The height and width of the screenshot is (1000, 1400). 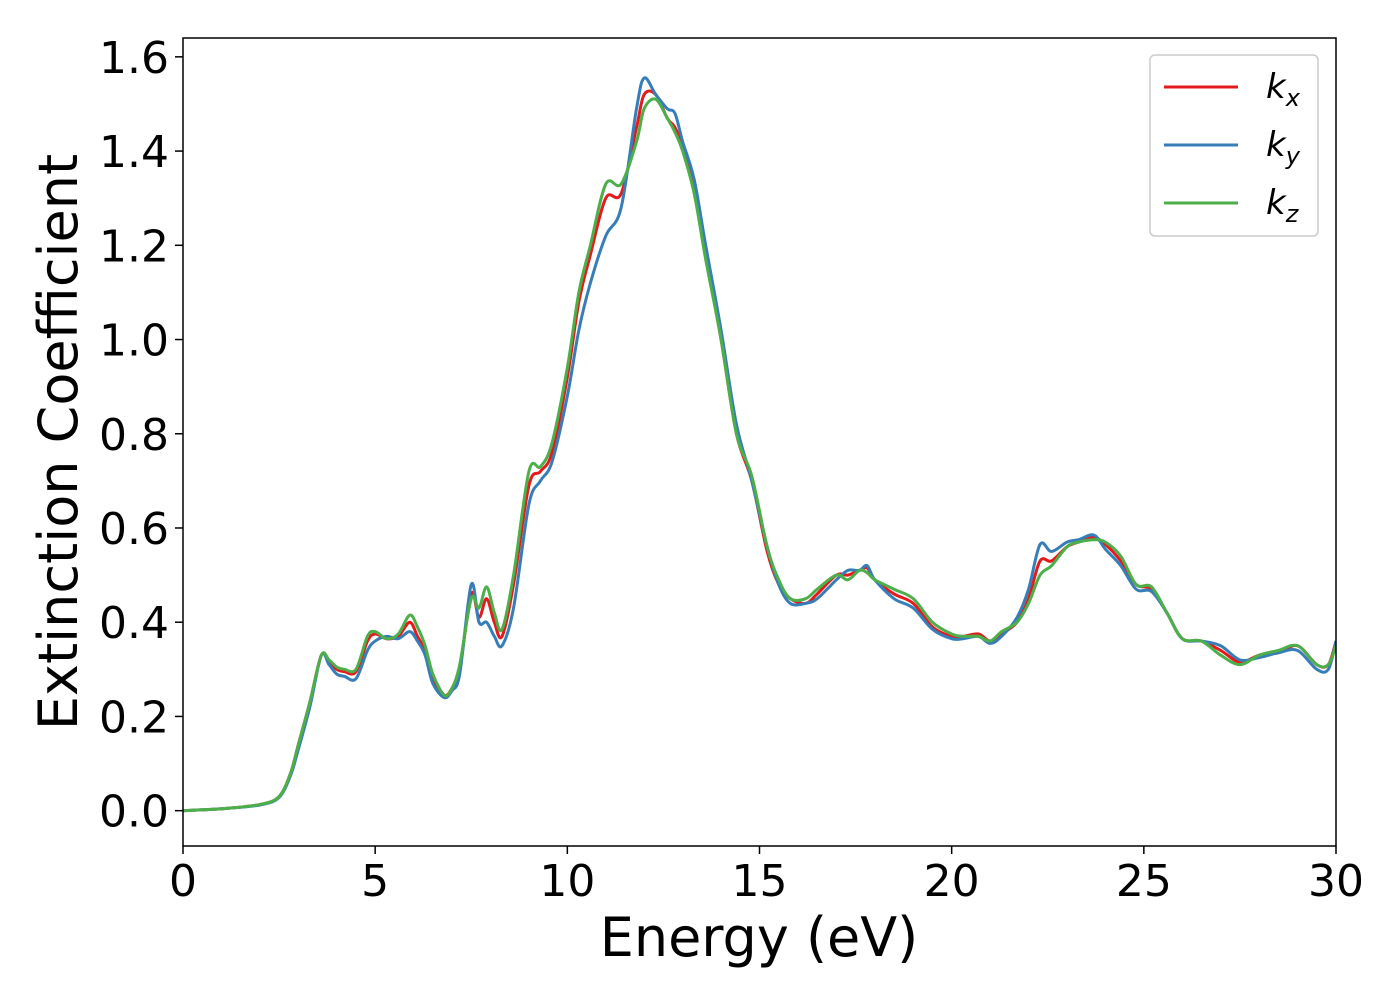 I want to click on legend-label-kx-sub: x, so click(x=1293, y=98).